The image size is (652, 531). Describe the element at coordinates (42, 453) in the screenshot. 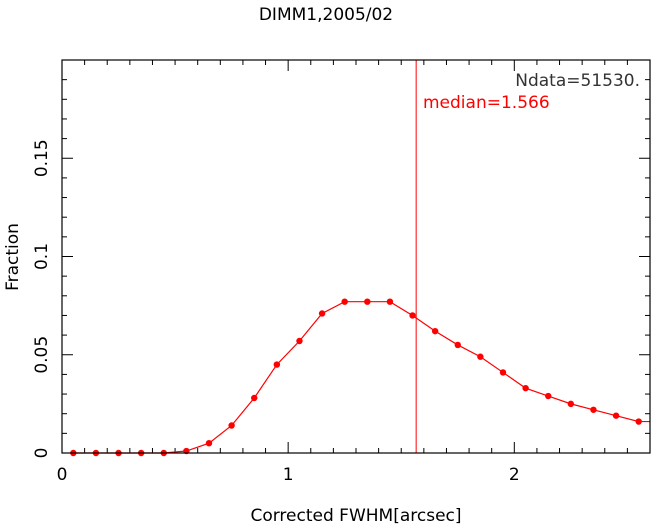

I see `y-tick-label: 0` at that location.